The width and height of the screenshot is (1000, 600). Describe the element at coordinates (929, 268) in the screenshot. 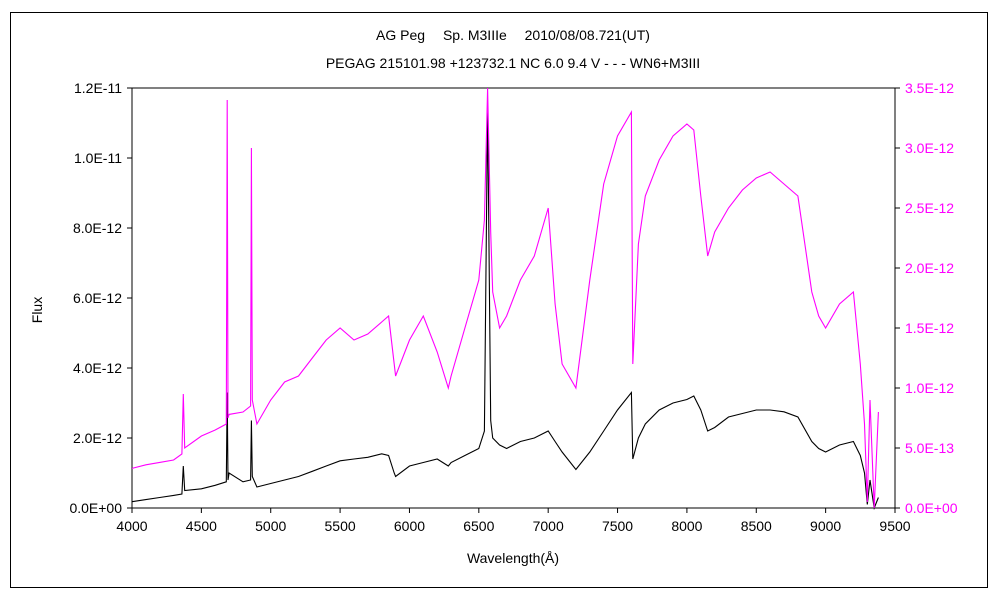

I see `y2-tick-label: 2.0E-12` at that location.